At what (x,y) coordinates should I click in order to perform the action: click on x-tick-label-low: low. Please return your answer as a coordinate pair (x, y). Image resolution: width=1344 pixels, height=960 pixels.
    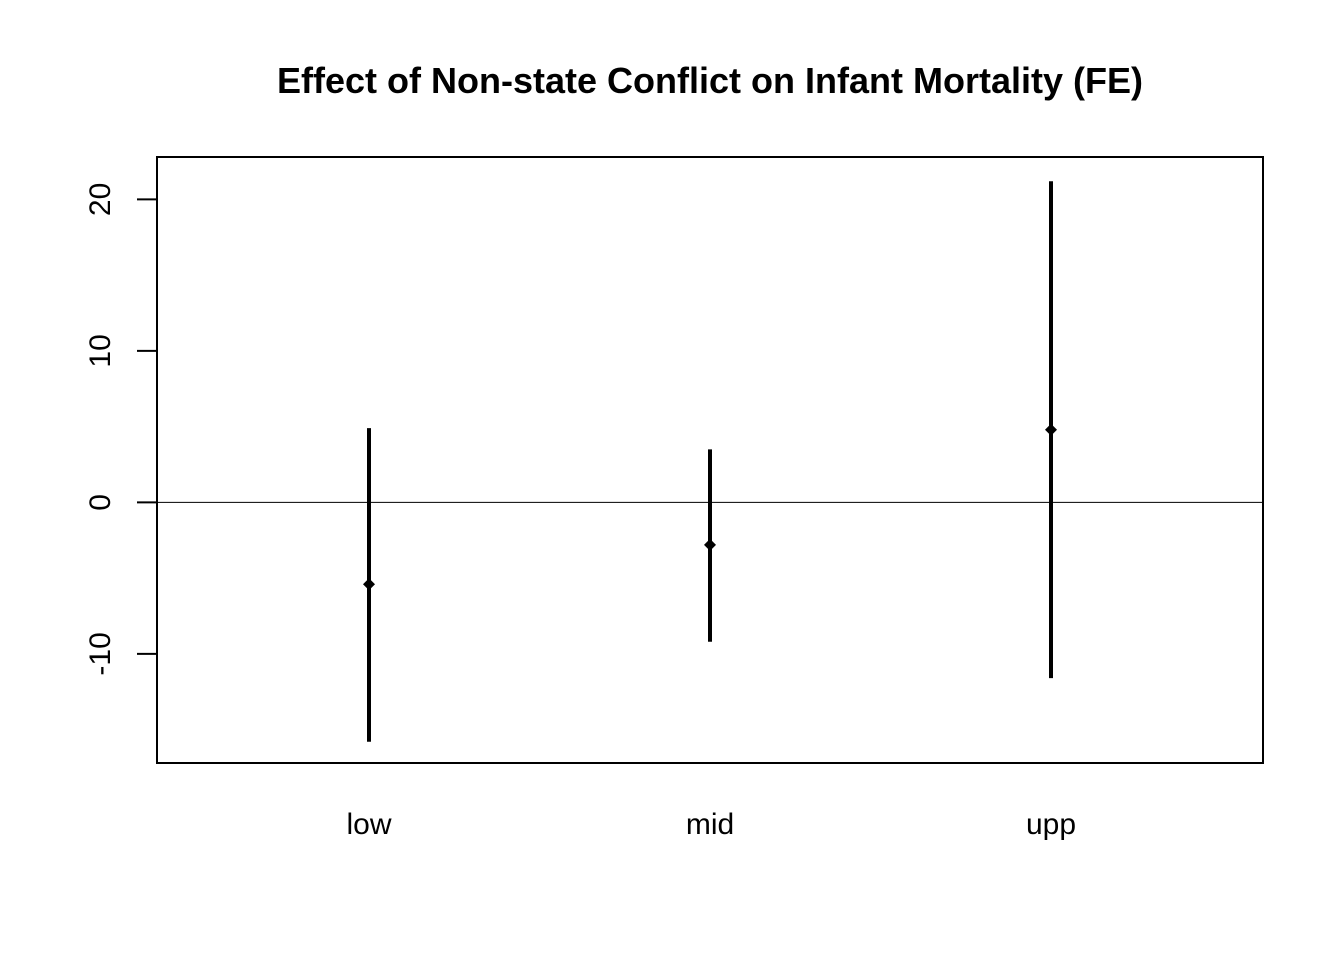
    Looking at the image, I should click on (368, 824).